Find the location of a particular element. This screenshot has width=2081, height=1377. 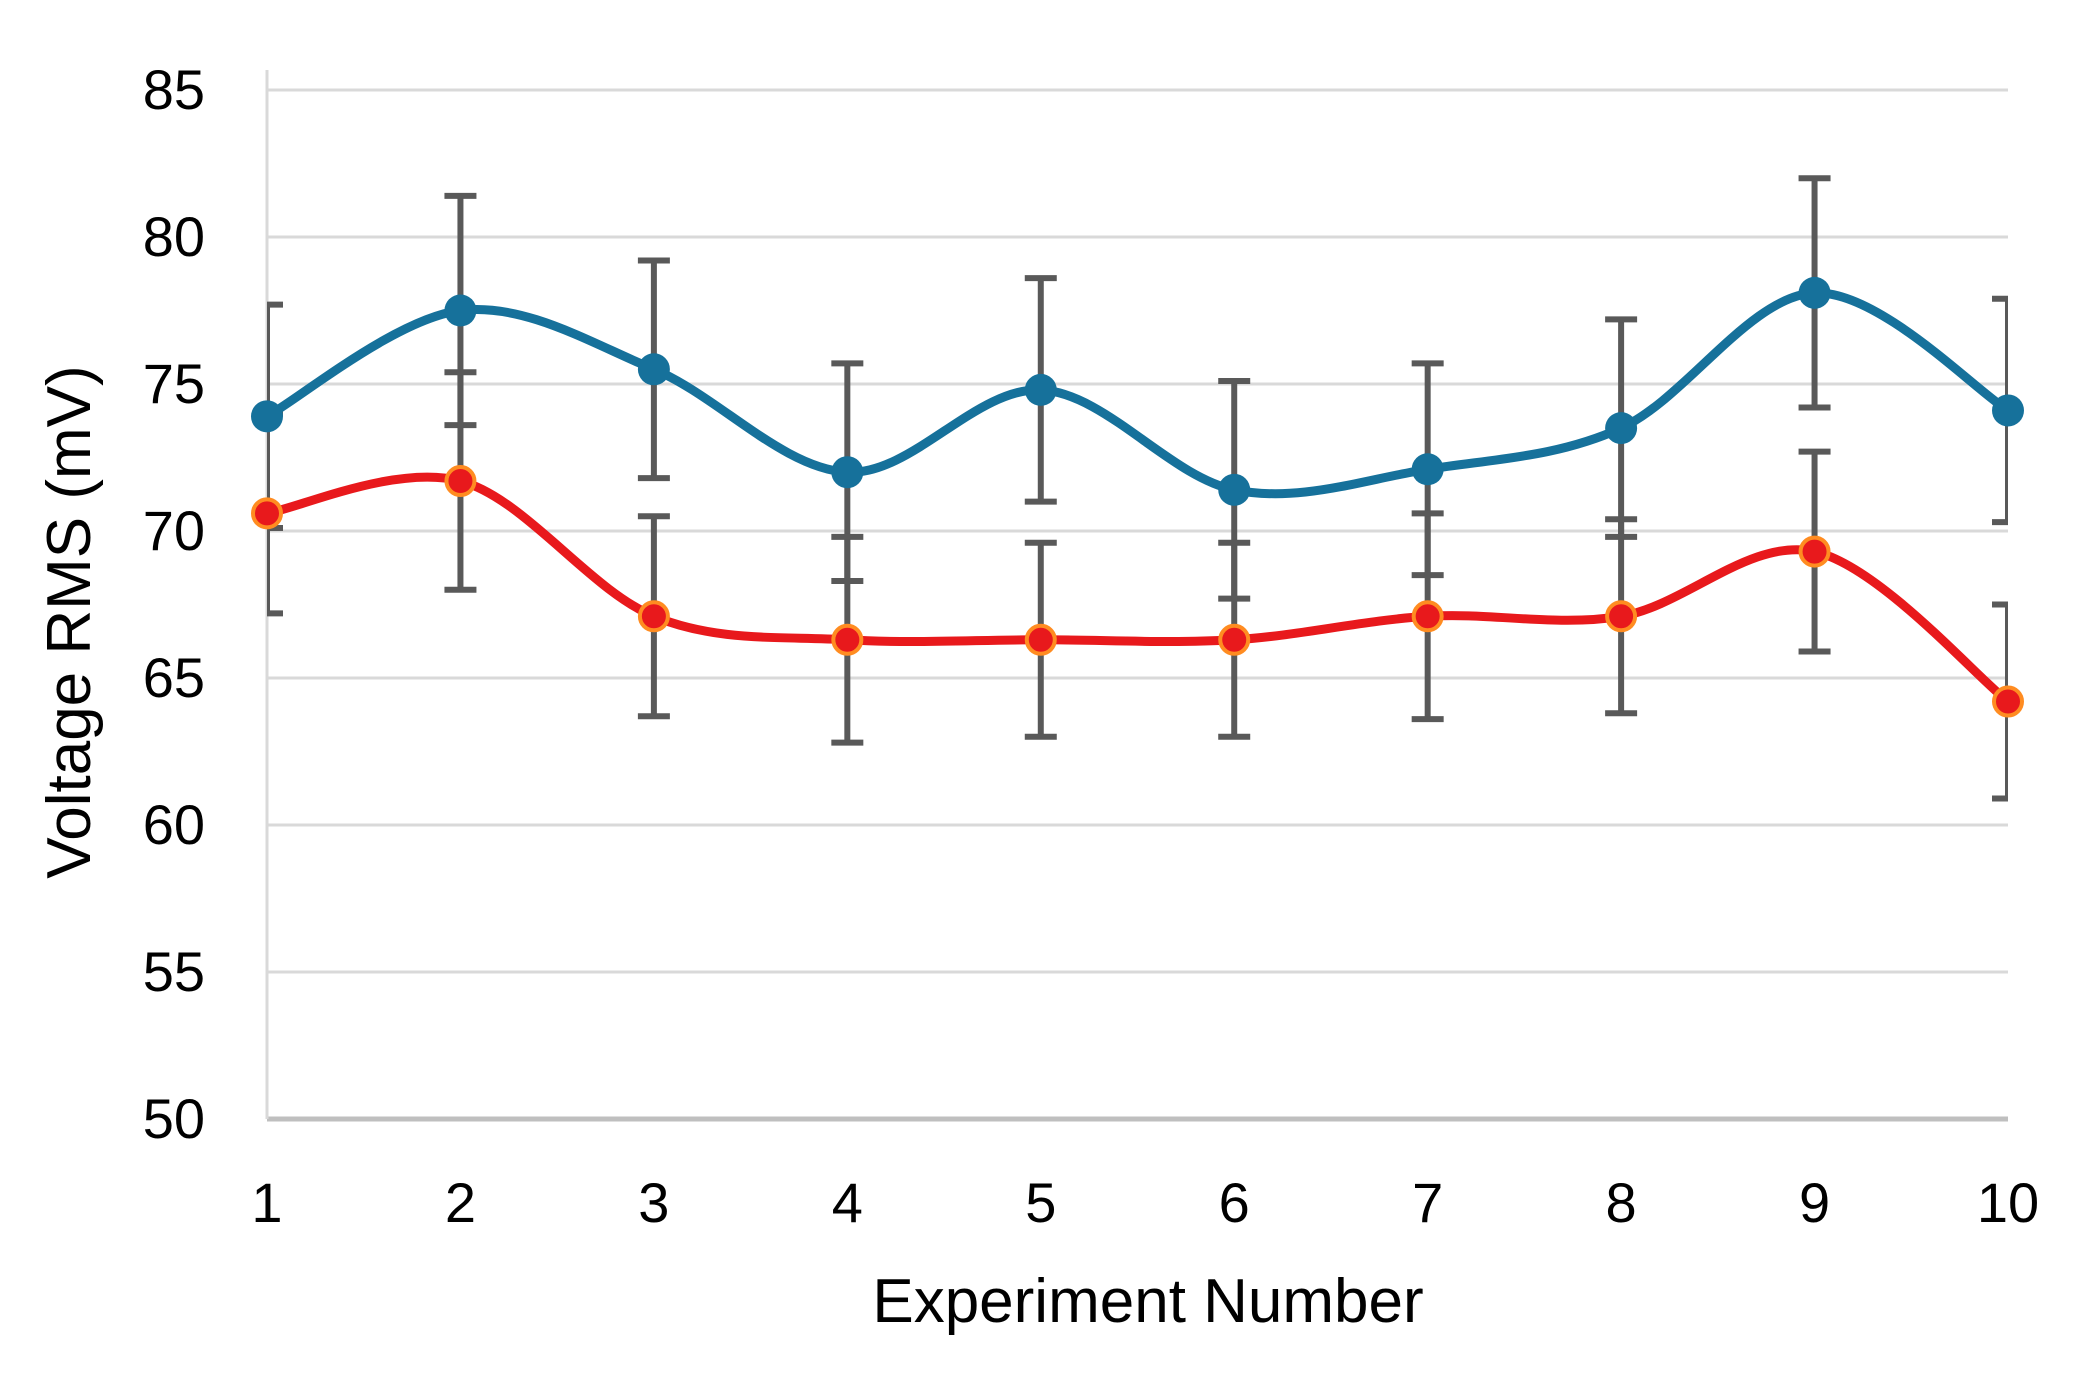

y-axis-title: Voltage RMS (mV) is located at coordinates (69, 622).